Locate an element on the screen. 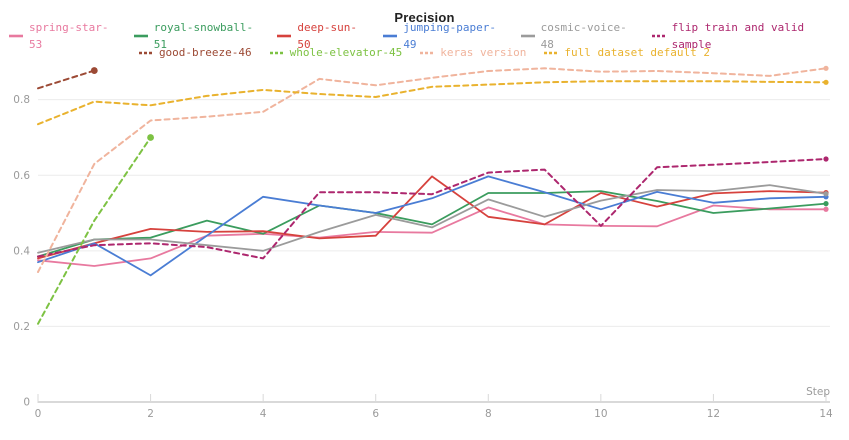 This screenshot has height=440, width=849. legend-label: spring-star-53 is located at coordinates (69, 35).